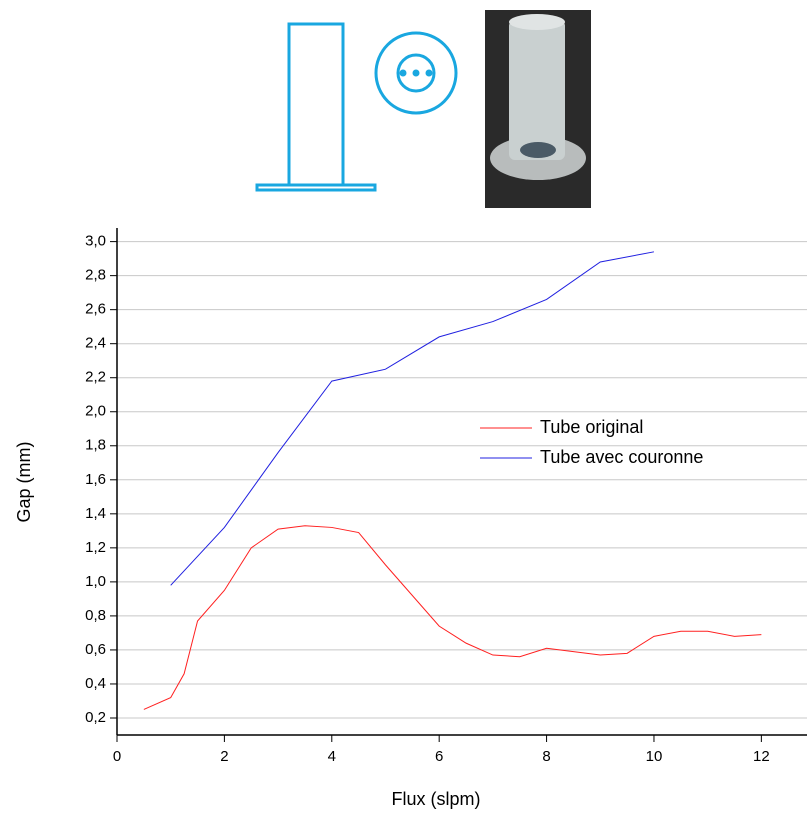 This screenshot has width=807, height=815. What do you see at coordinates (95, 377) in the screenshot?
I see `y-tick-label: 2,2` at bounding box center [95, 377].